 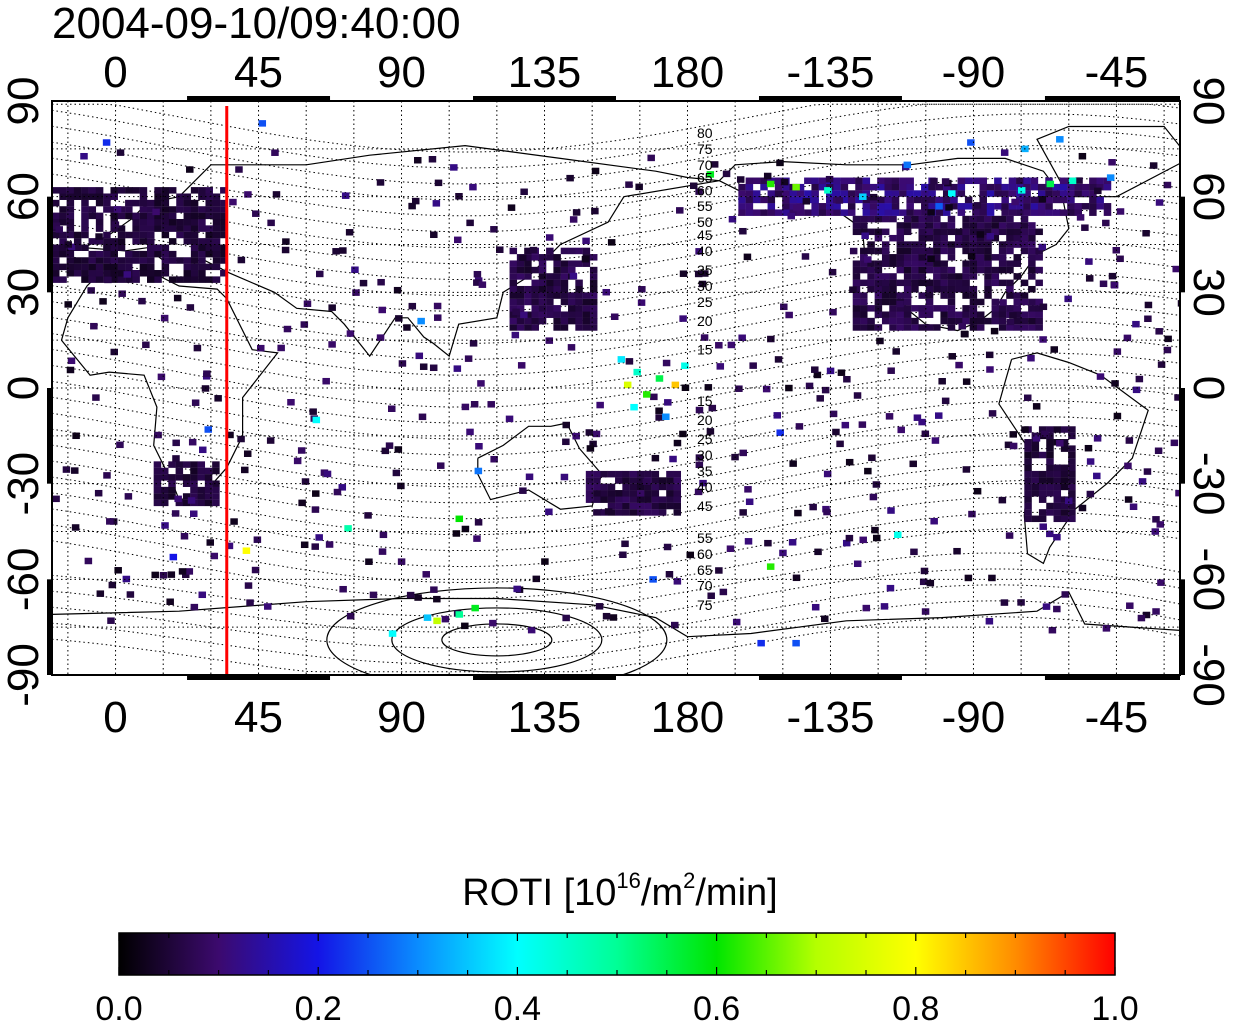 What do you see at coordinates (24, 196) in the screenshot?
I see `y-tick-label-left: 60` at bounding box center [24, 196].